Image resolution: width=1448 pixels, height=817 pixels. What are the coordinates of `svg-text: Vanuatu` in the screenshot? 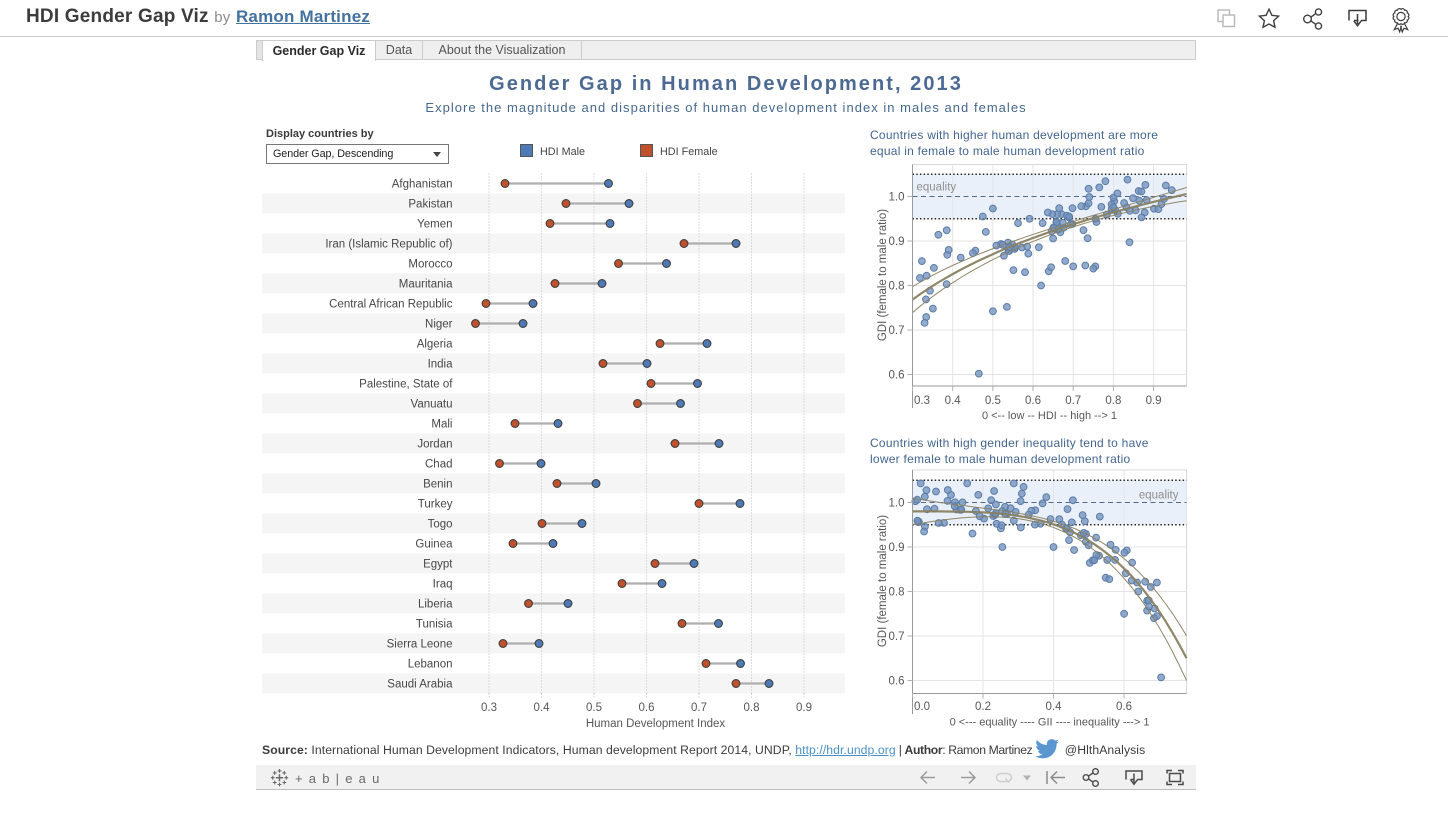 It's located at (432, 404).